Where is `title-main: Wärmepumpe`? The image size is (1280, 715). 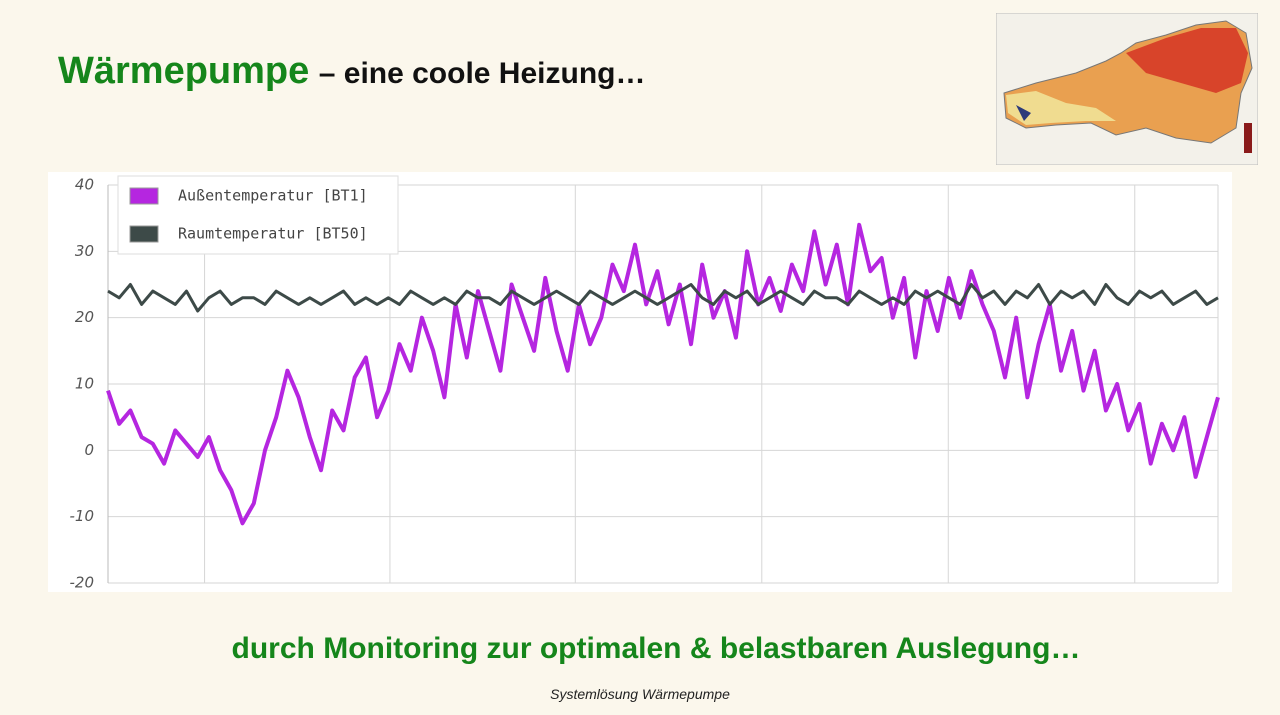
title-main: Wärmepumpe is located at coordinates (184, 71).